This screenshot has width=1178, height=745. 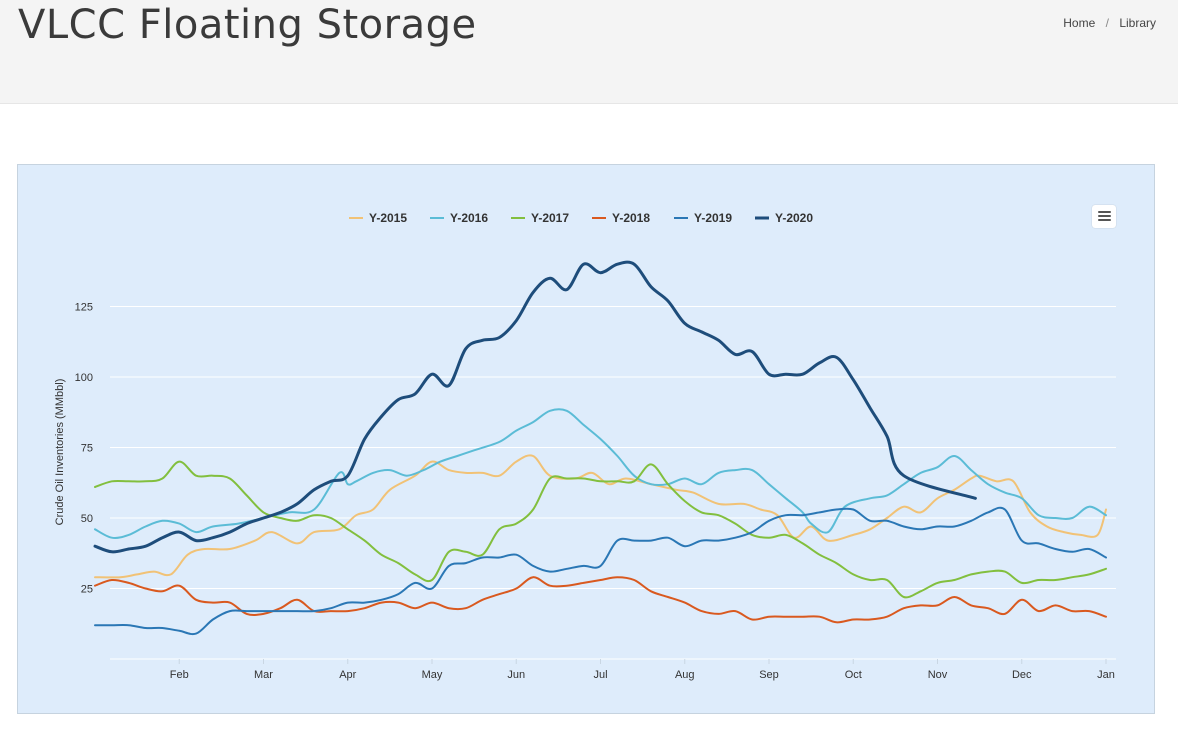 I want to click on y-tick-label: 125, so click(x=84, y=308).